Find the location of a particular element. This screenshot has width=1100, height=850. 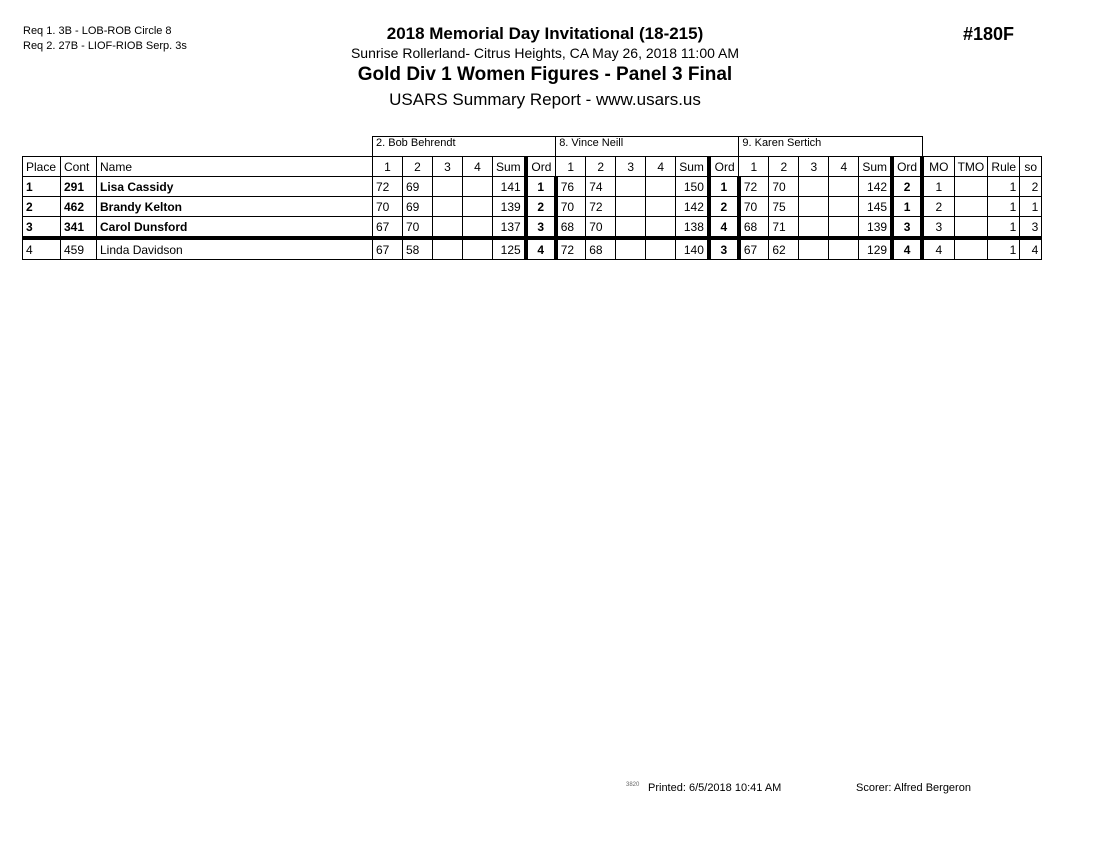

judge-name: 2. Bob Behrendt is located at coordinates (464, 146).